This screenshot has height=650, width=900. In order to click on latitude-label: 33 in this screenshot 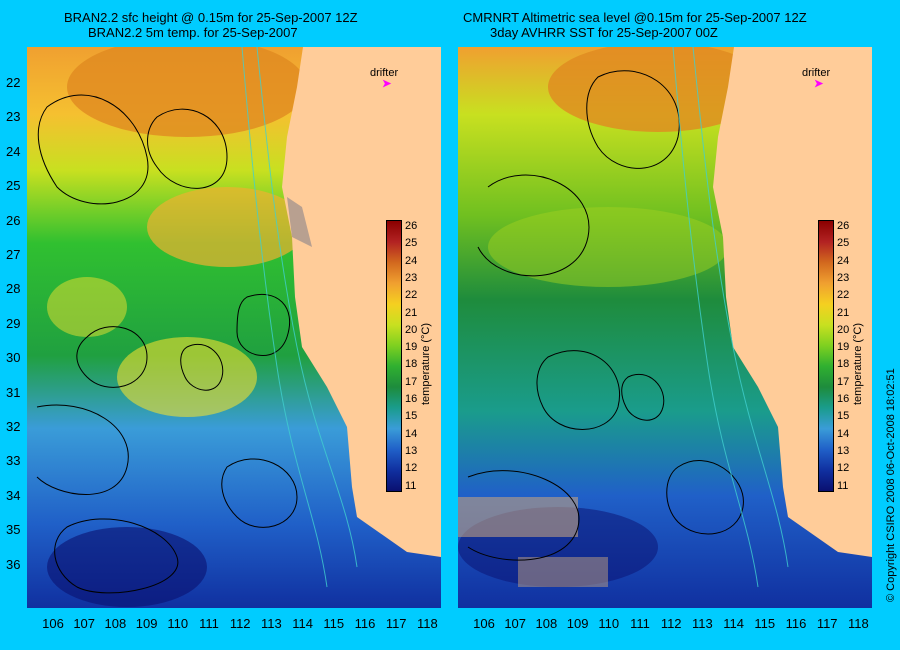, I will do `click(13, 461)`.